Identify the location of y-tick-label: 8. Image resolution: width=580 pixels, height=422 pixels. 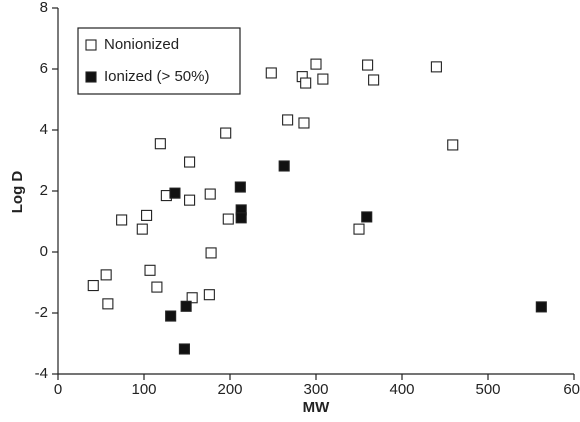
(44, 8).